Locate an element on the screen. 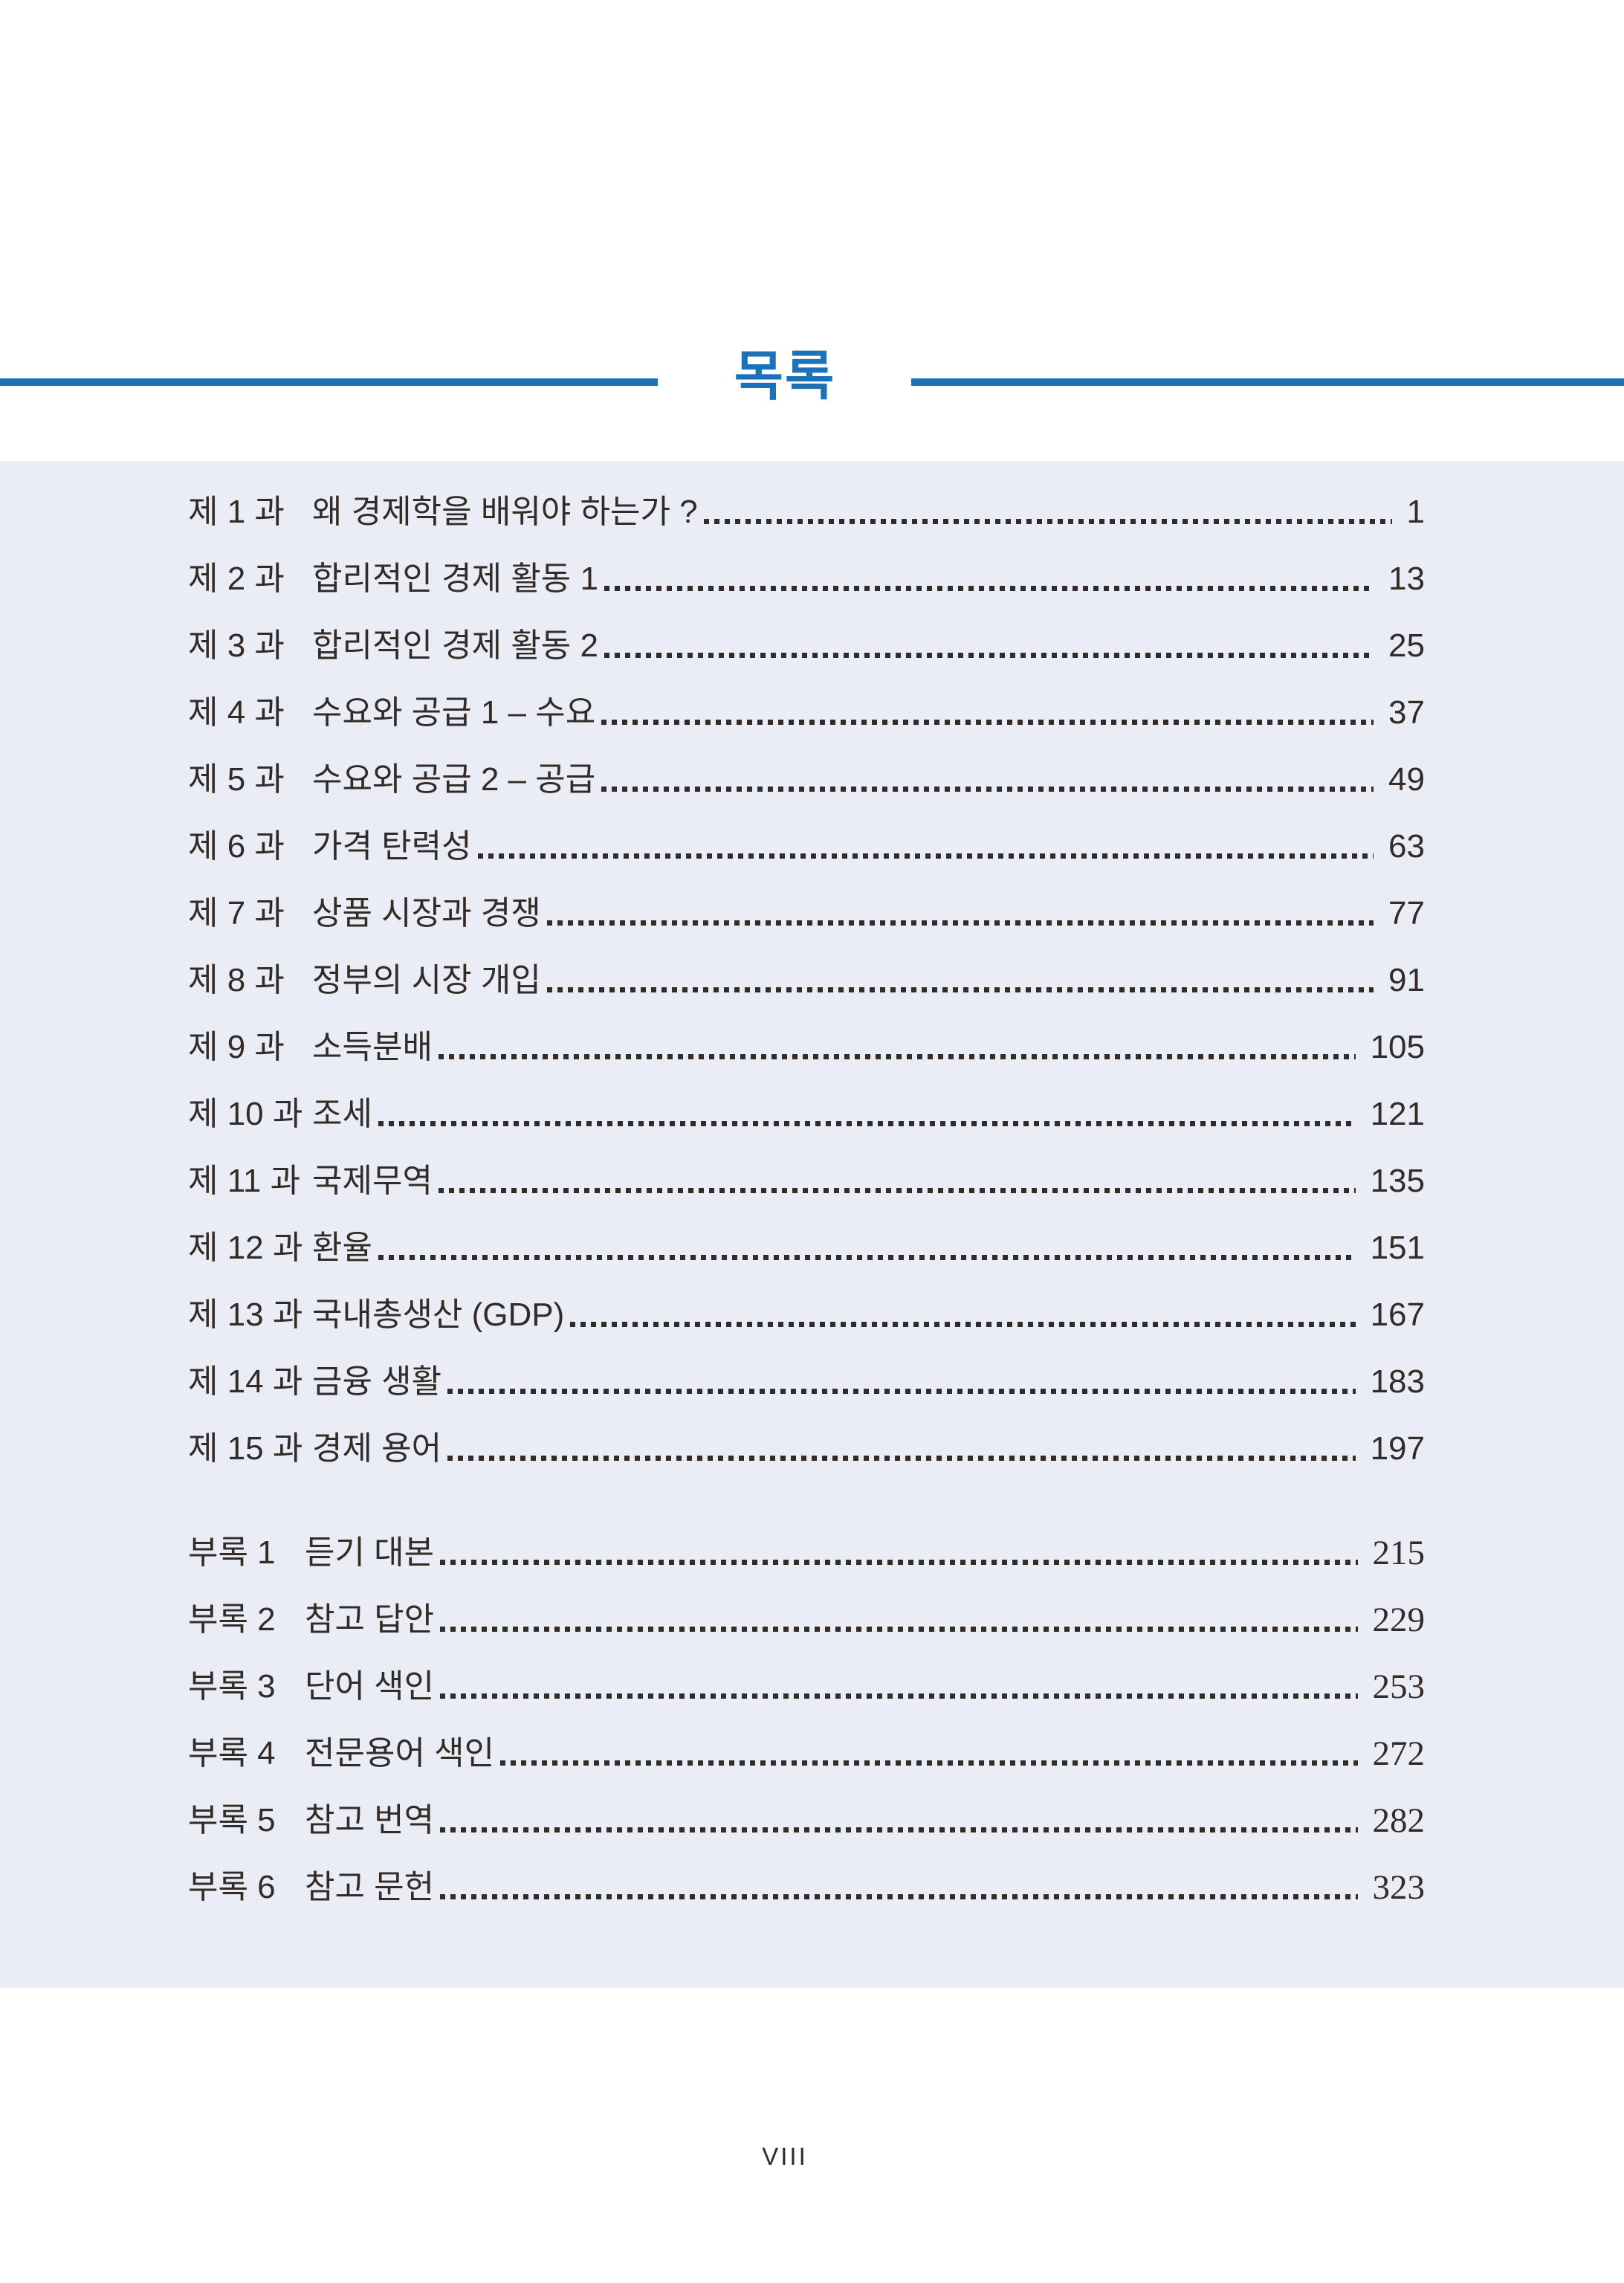 The height and width of the screenshot is (2283, 1624). page-number: 77 is located at coordinates (1407, 913).